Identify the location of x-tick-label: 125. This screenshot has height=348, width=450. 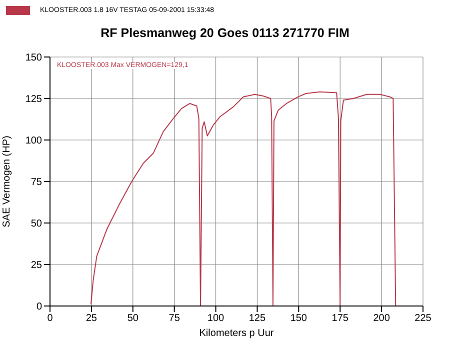
(257, 318).